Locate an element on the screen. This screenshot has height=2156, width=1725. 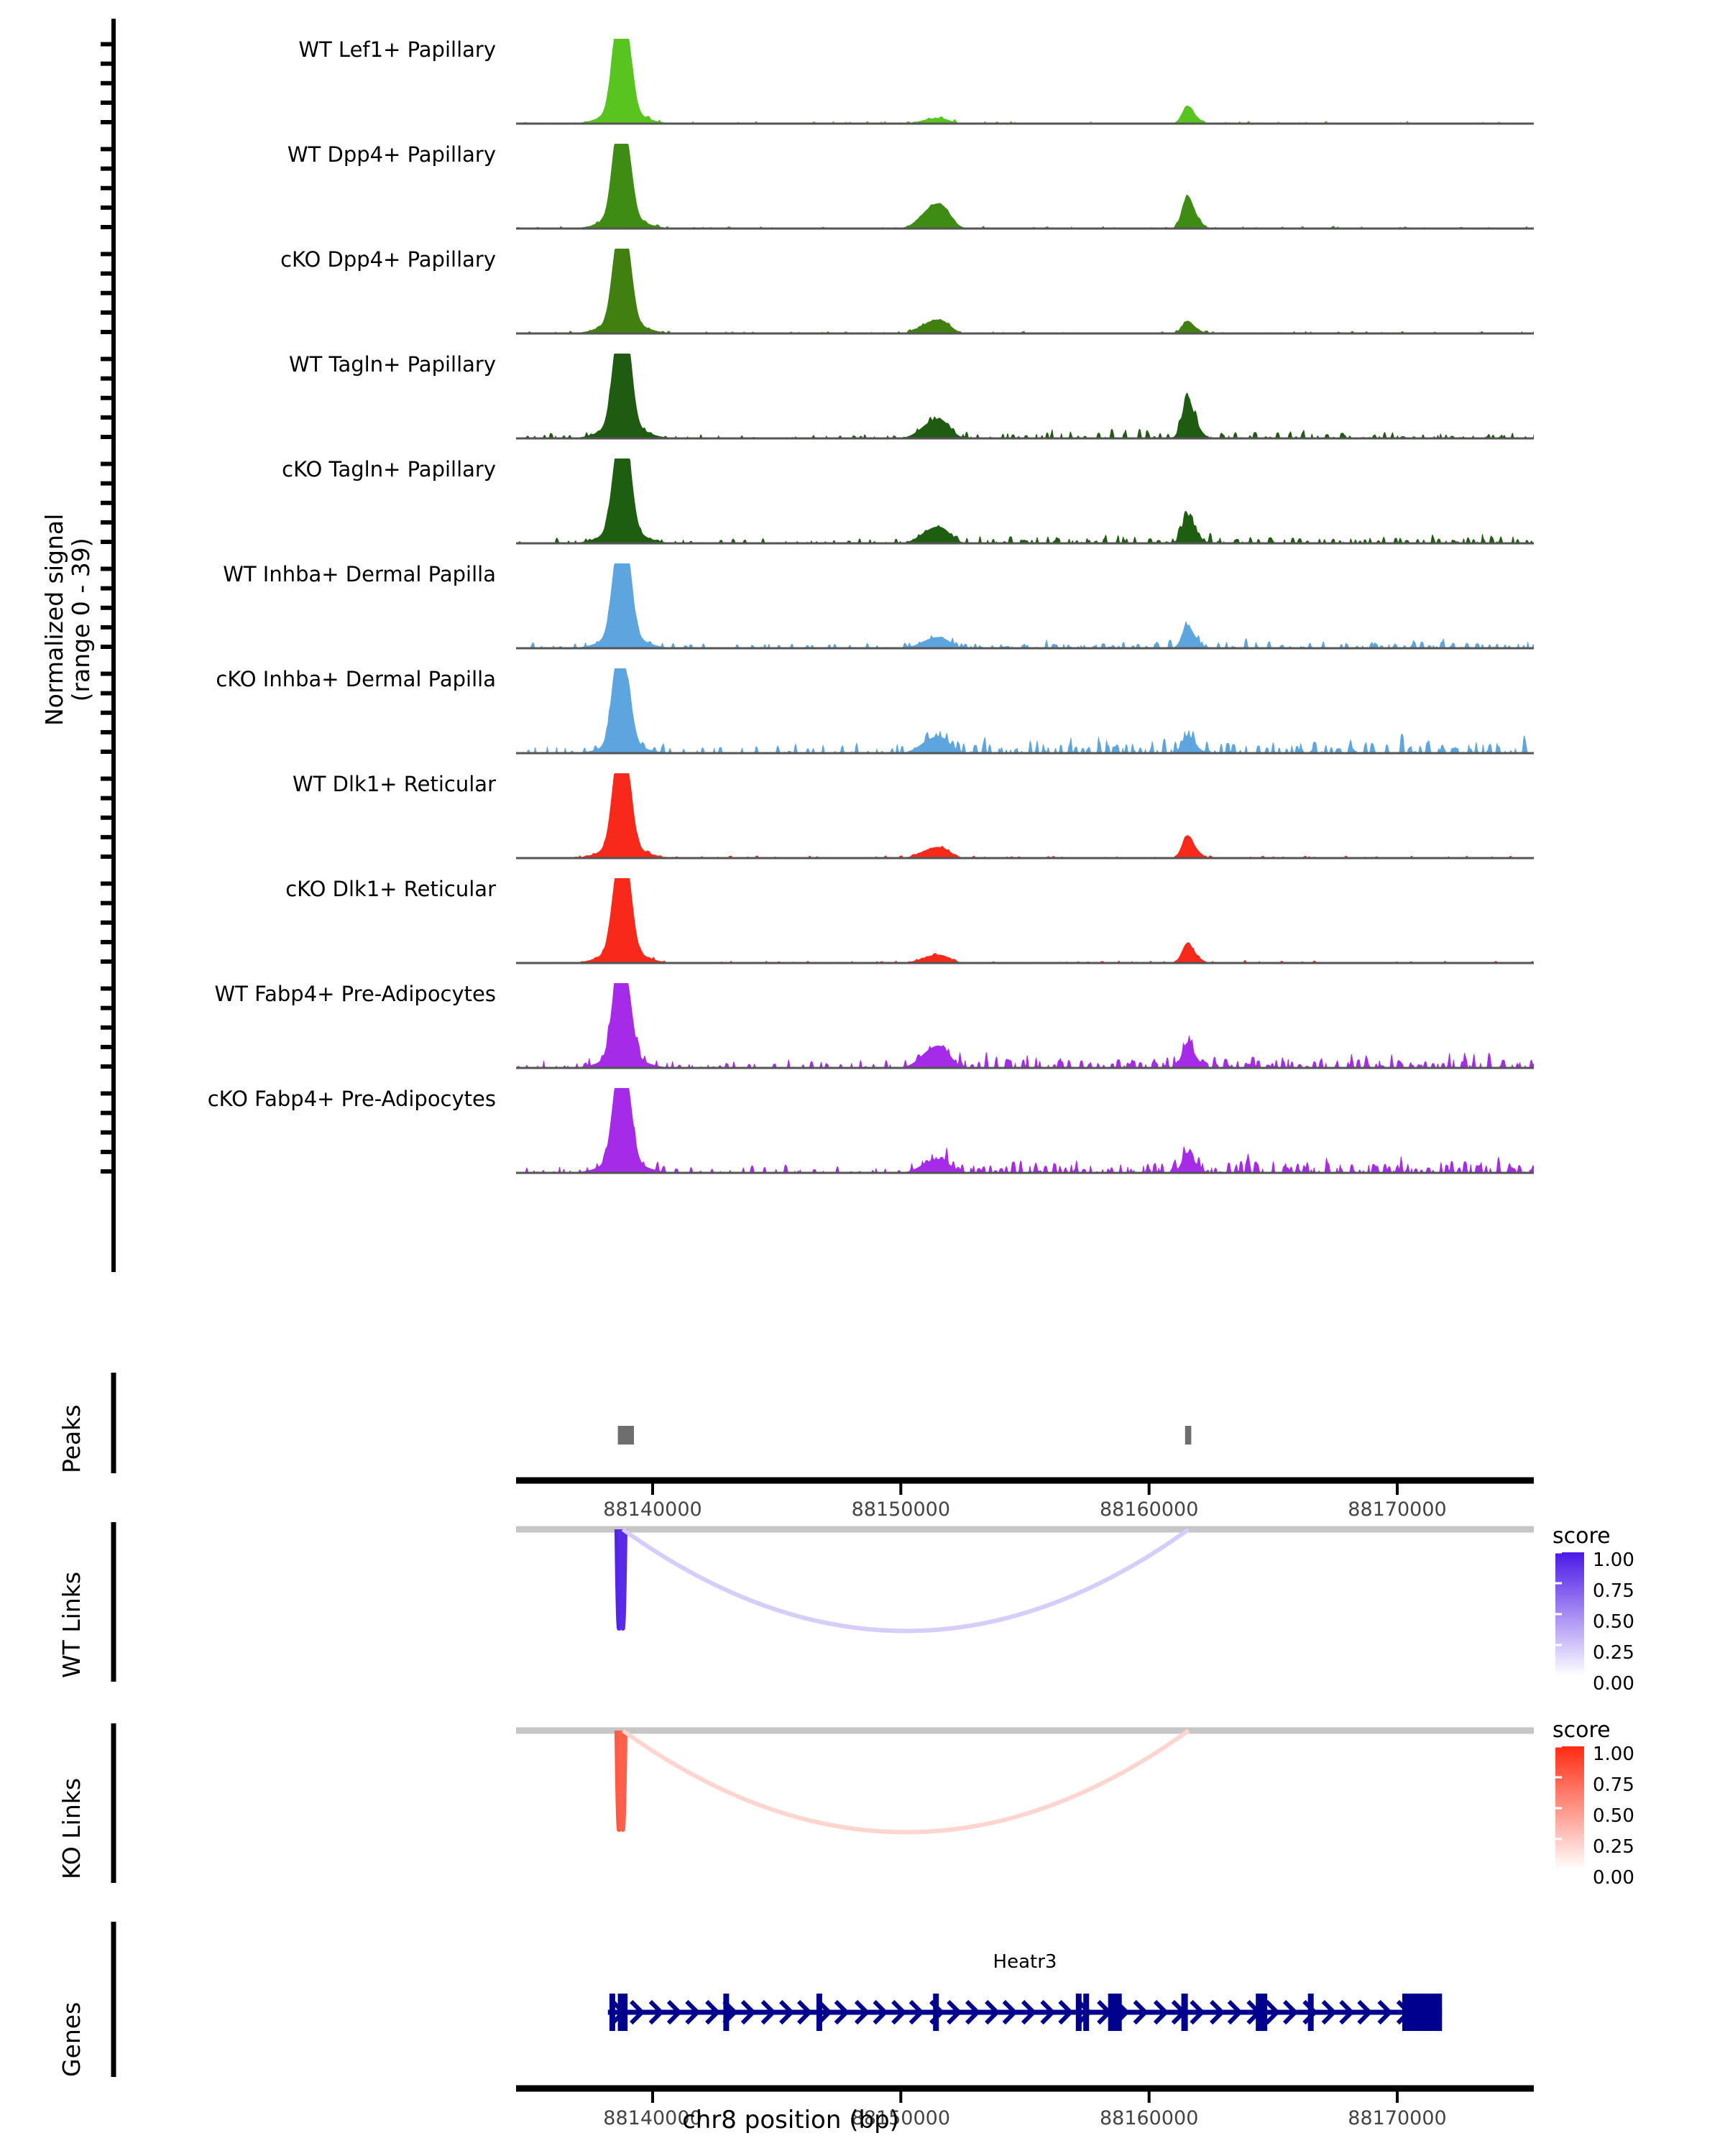
x-tick-label-bottom: 88140000 is located at coordinates (652, 2118).